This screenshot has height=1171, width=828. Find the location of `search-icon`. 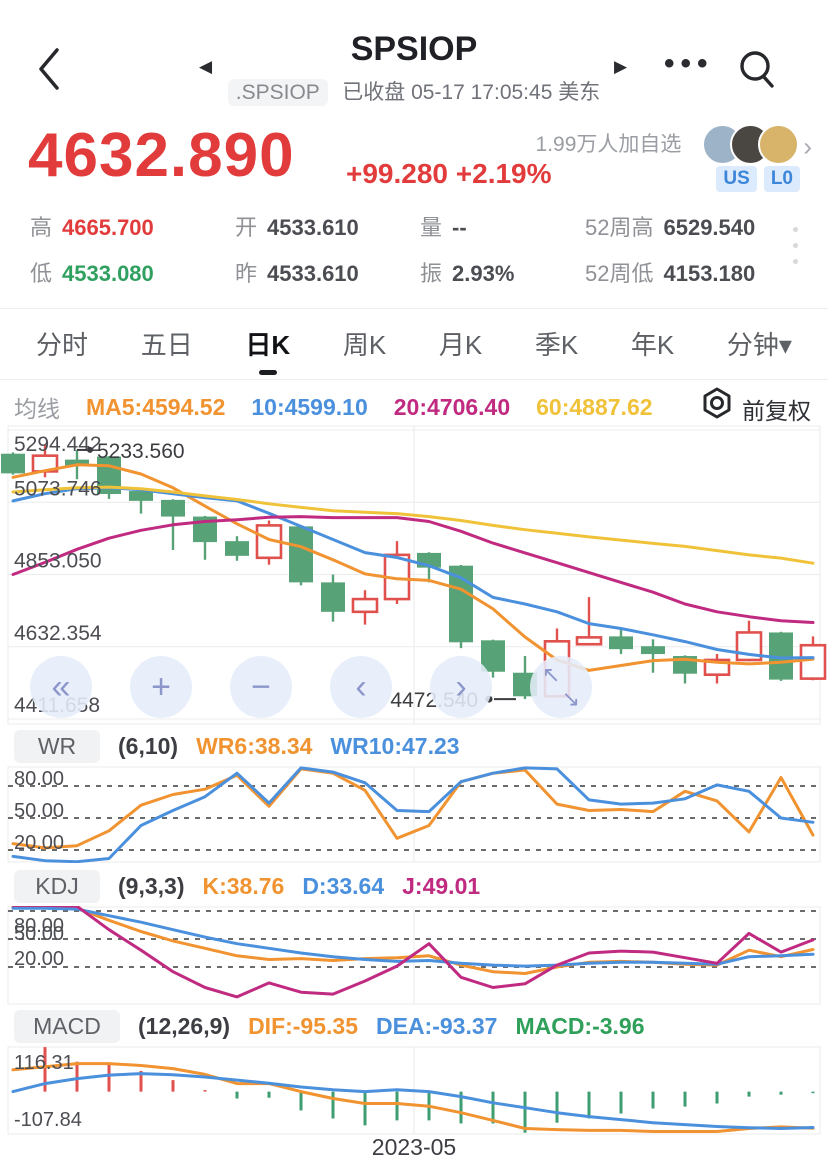

search-icon is located at coordinates (757, 69).